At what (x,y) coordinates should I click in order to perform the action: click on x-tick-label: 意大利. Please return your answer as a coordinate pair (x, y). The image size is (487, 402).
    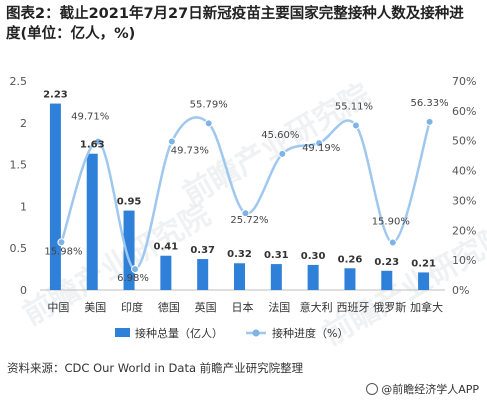
    Looking at the image, I should click on (316, 307).